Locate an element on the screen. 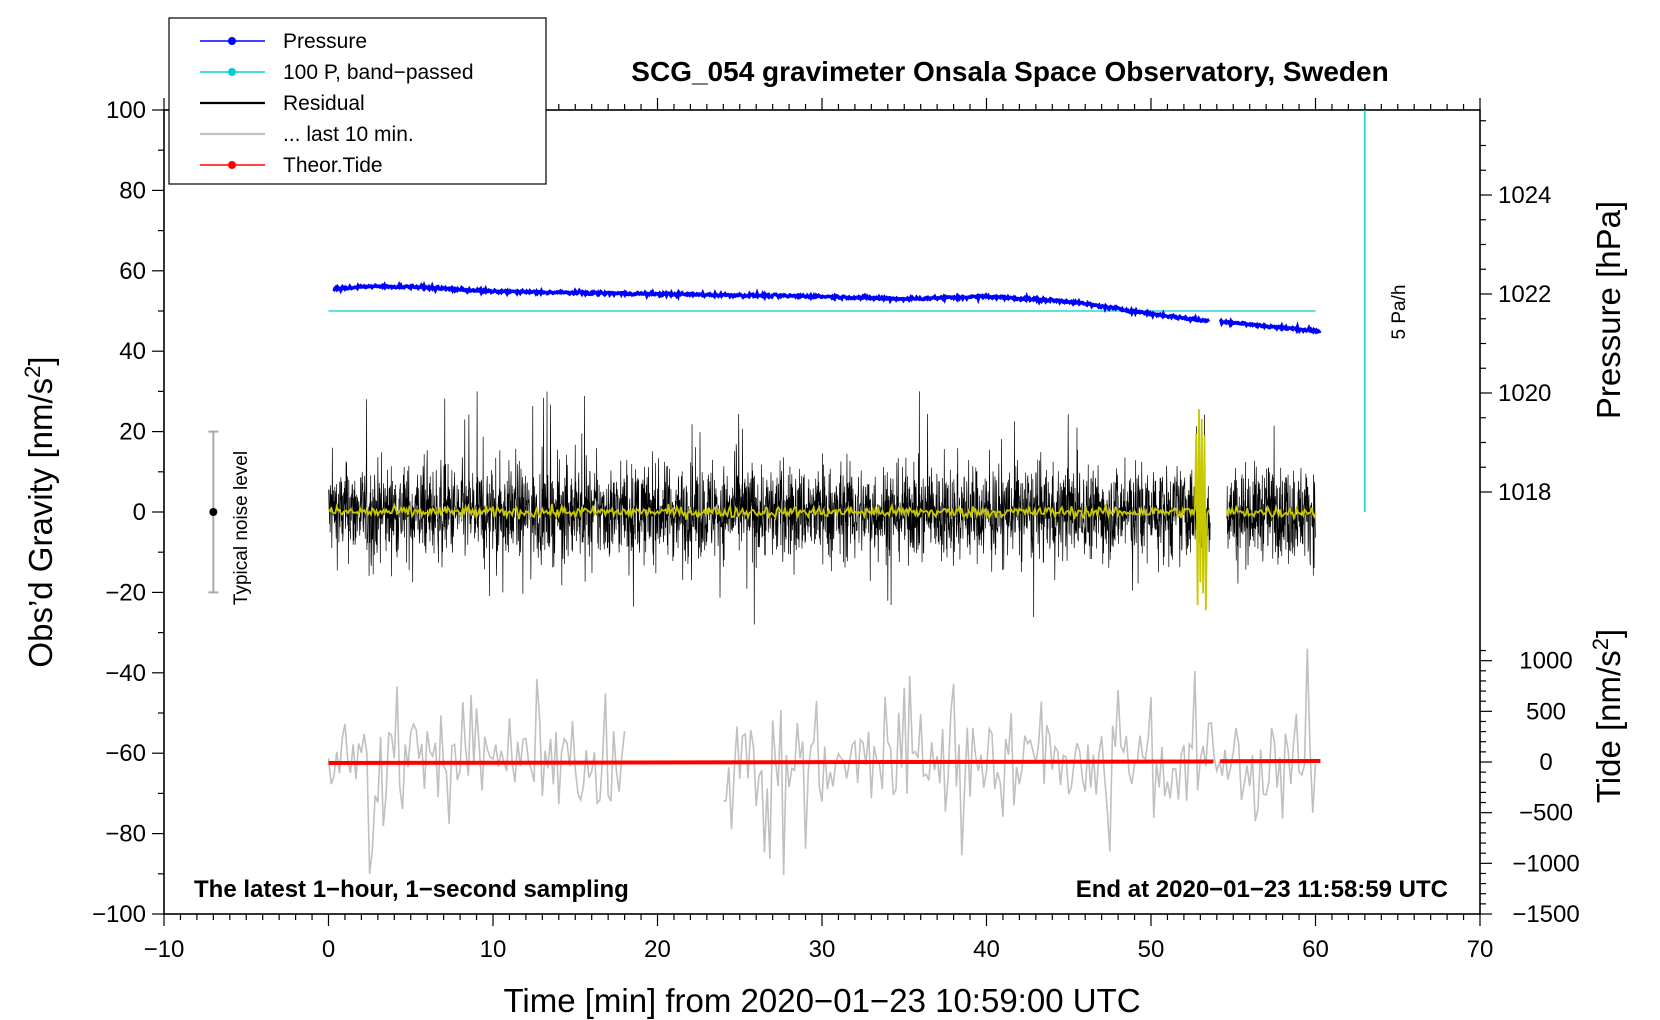 The image size is (1660, 1020). x-axis-label: Time [min] from 2020−01−23 10:59:00 UTC is located at coordinates (821, 1000).